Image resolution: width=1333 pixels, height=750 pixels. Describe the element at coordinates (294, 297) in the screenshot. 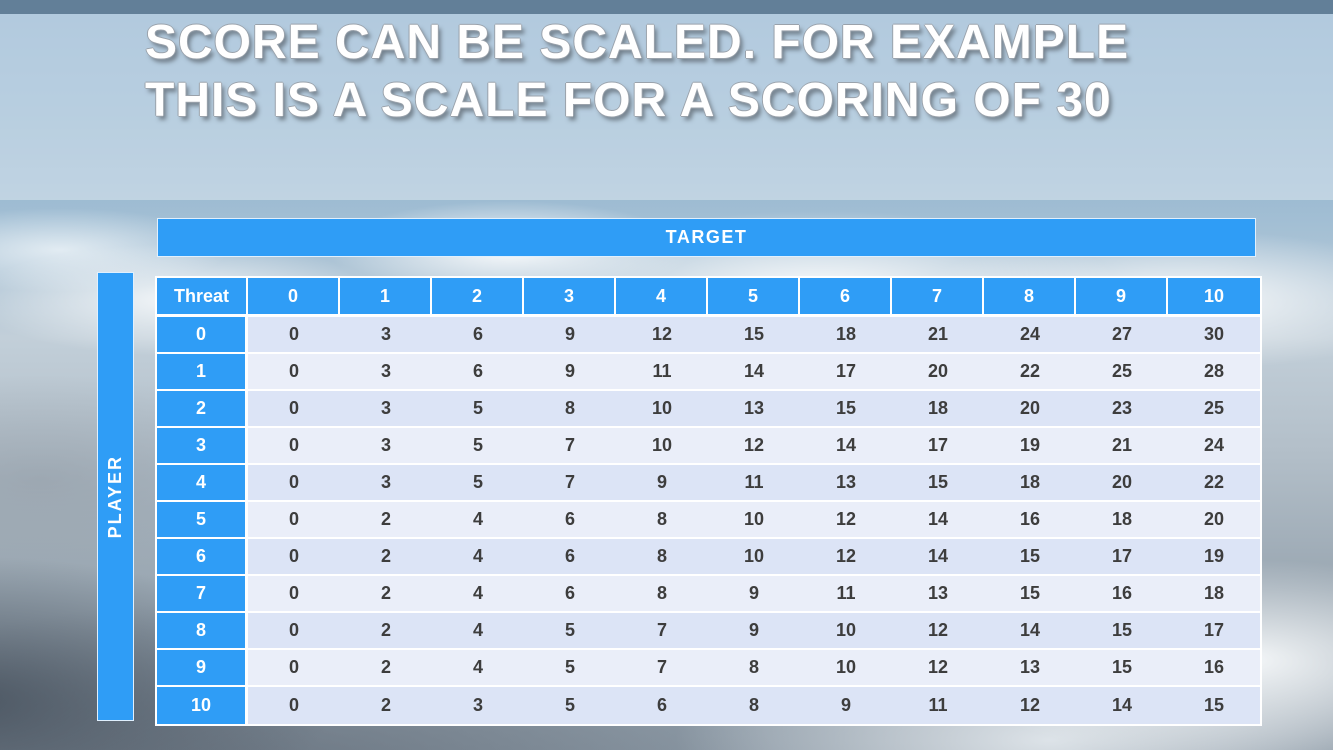

I see `col-header-cell: 0` at that location.